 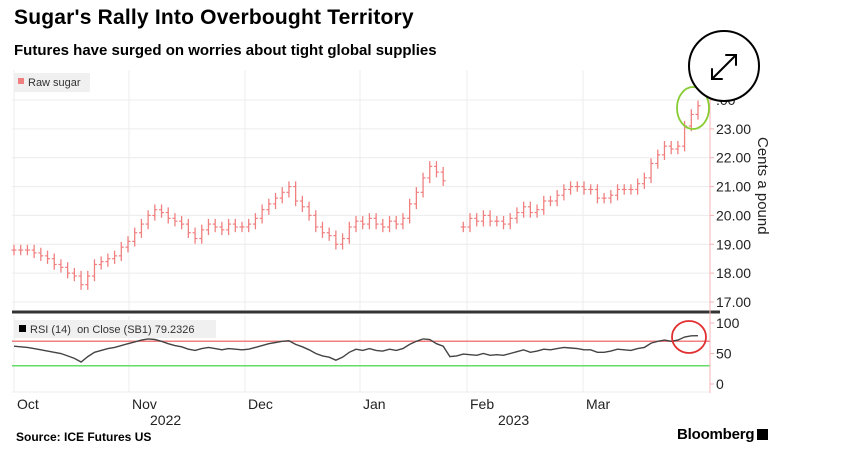 What do you see at coordinates (313, 412) in the screenshot?
I see `x-axis-ticks: Oct Nov Dec Jan Feb Mar 2022 2023` at bounding box center [313, 412].